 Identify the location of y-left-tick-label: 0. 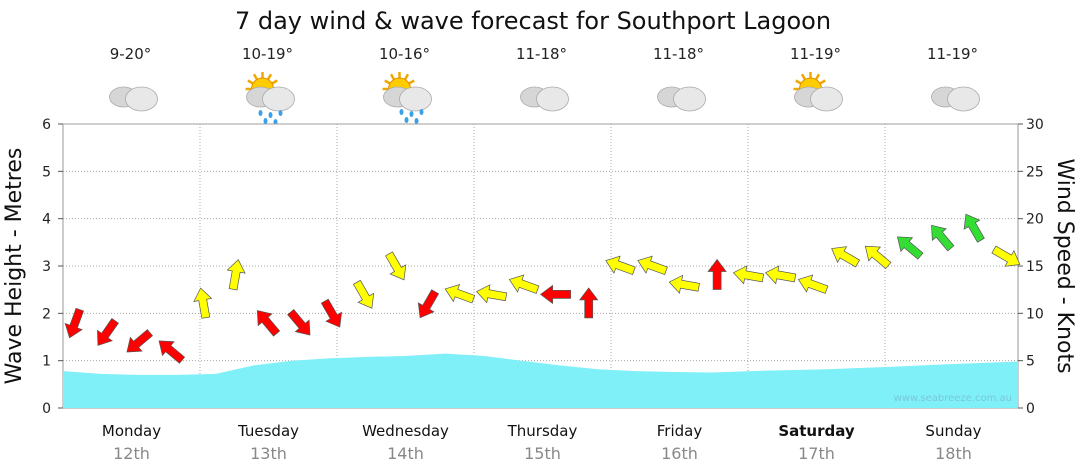
(46, 409).